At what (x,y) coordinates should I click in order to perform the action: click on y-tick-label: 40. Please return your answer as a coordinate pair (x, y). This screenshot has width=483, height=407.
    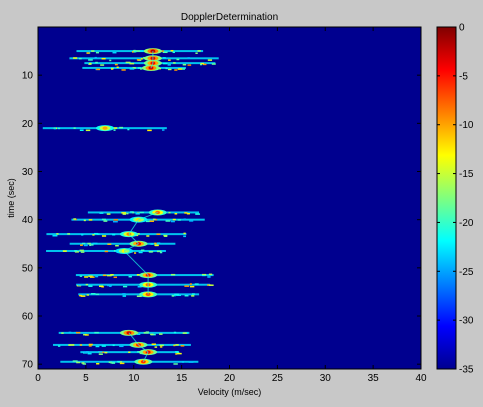
    Looking at the image, I should click on (28, 220).